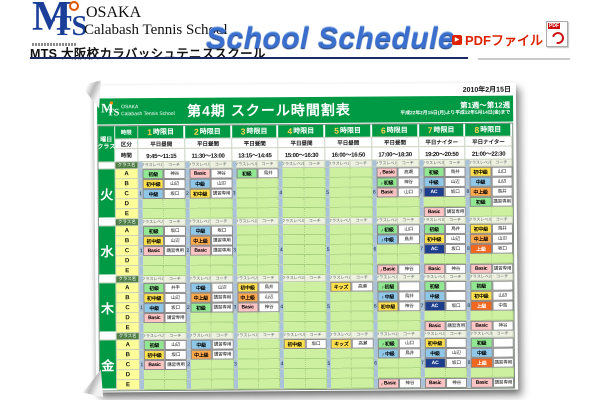 The height and width of the screenshot is (400, 600). I want to click on period-header: 4 時限目, so click(302, 131).